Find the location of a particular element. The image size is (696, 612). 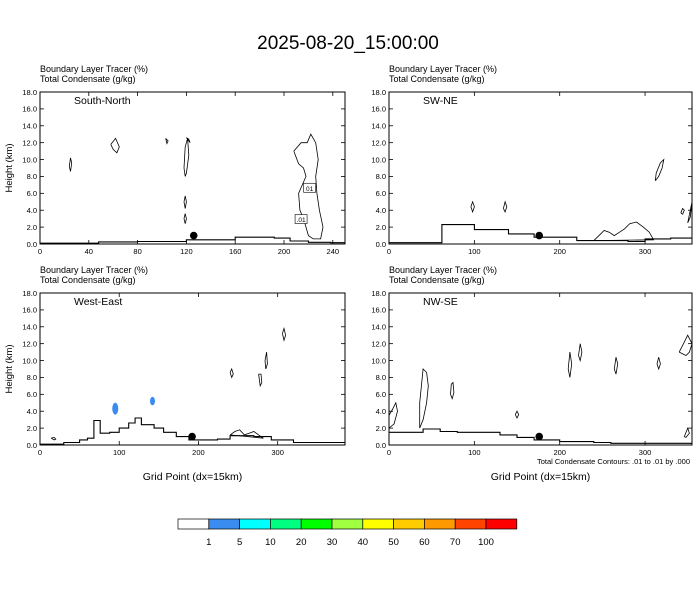

x-tick-label: 80 is located at coordinates (137, 251).